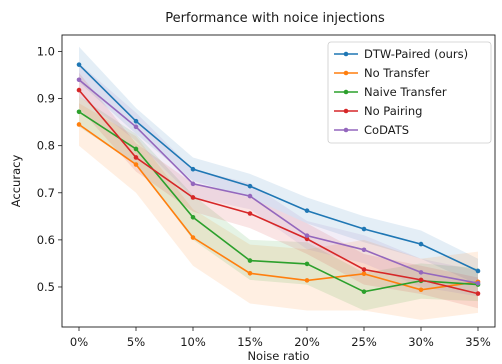 The height and width of the screenshot is (364, 502). I want to click on legend-entry-label: CoDATS, so click(386, 130).